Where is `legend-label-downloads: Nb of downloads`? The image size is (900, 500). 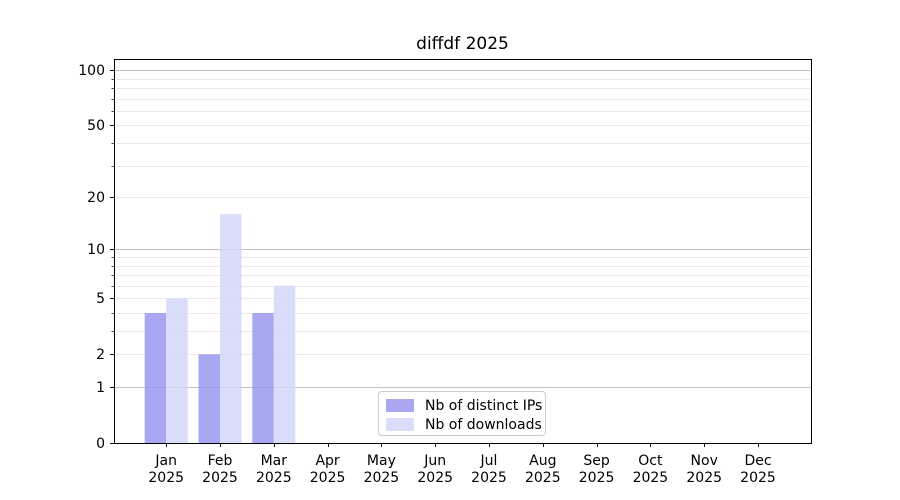 legend-label-downloads: Nb of downloads is located at coordinates (483, 424).